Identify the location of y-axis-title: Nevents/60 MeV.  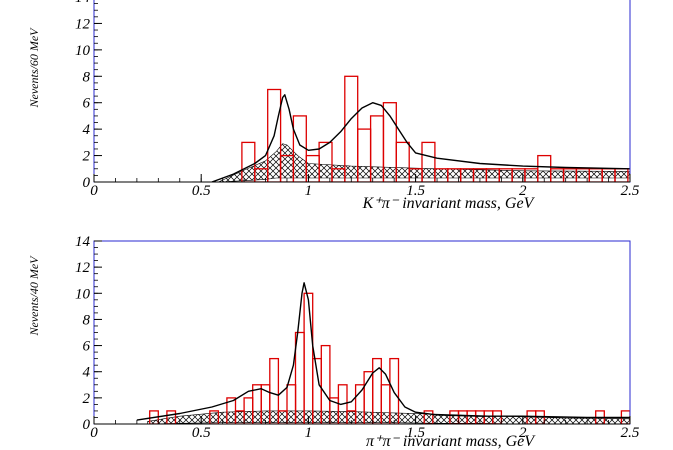
(34, 68).